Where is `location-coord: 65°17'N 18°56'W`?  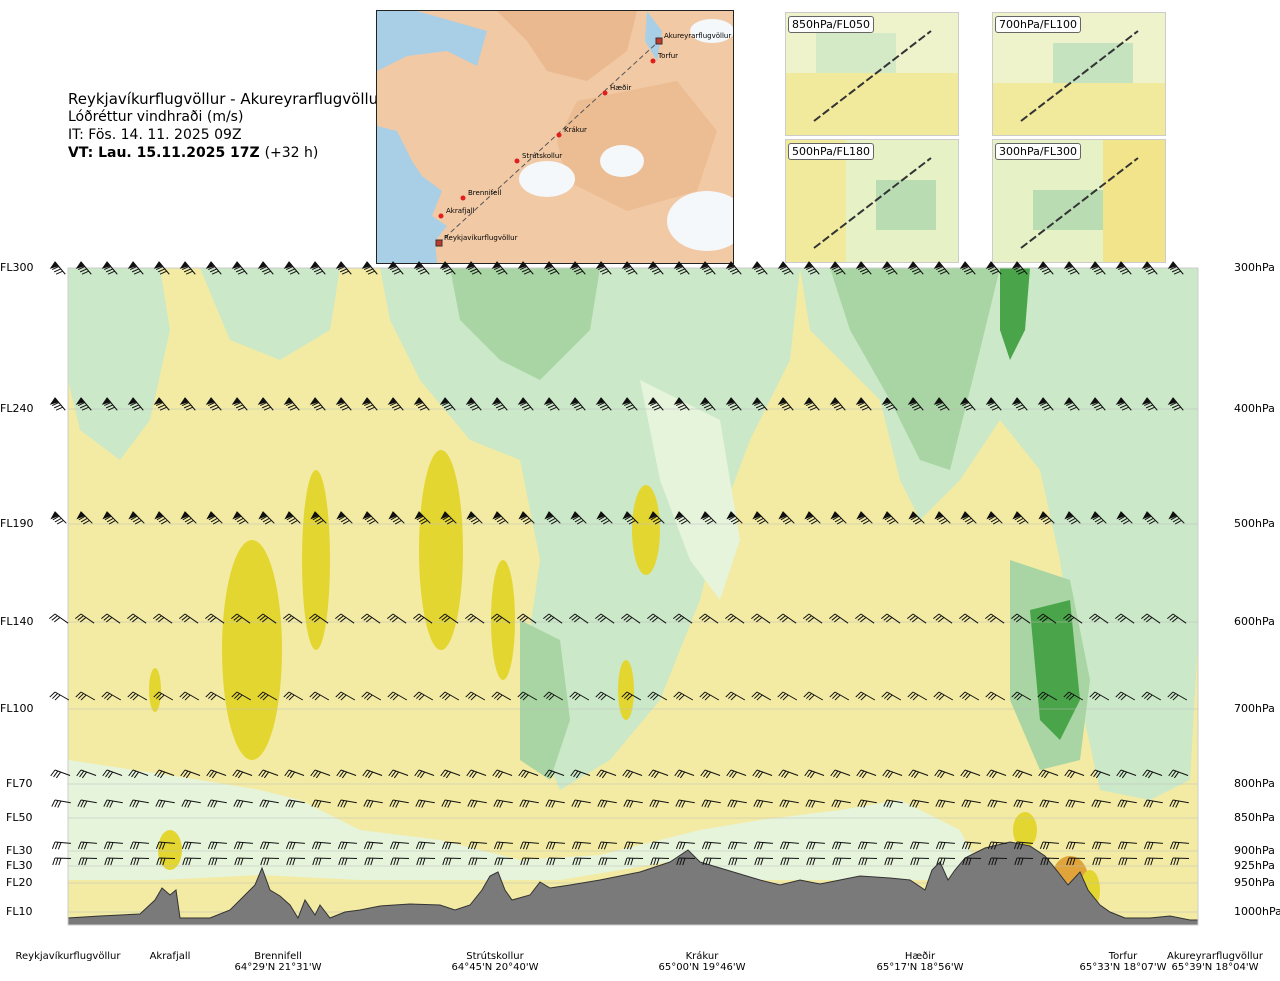
location-coord: 65°17'N 18°56'W is located at coordinates (920, 967).